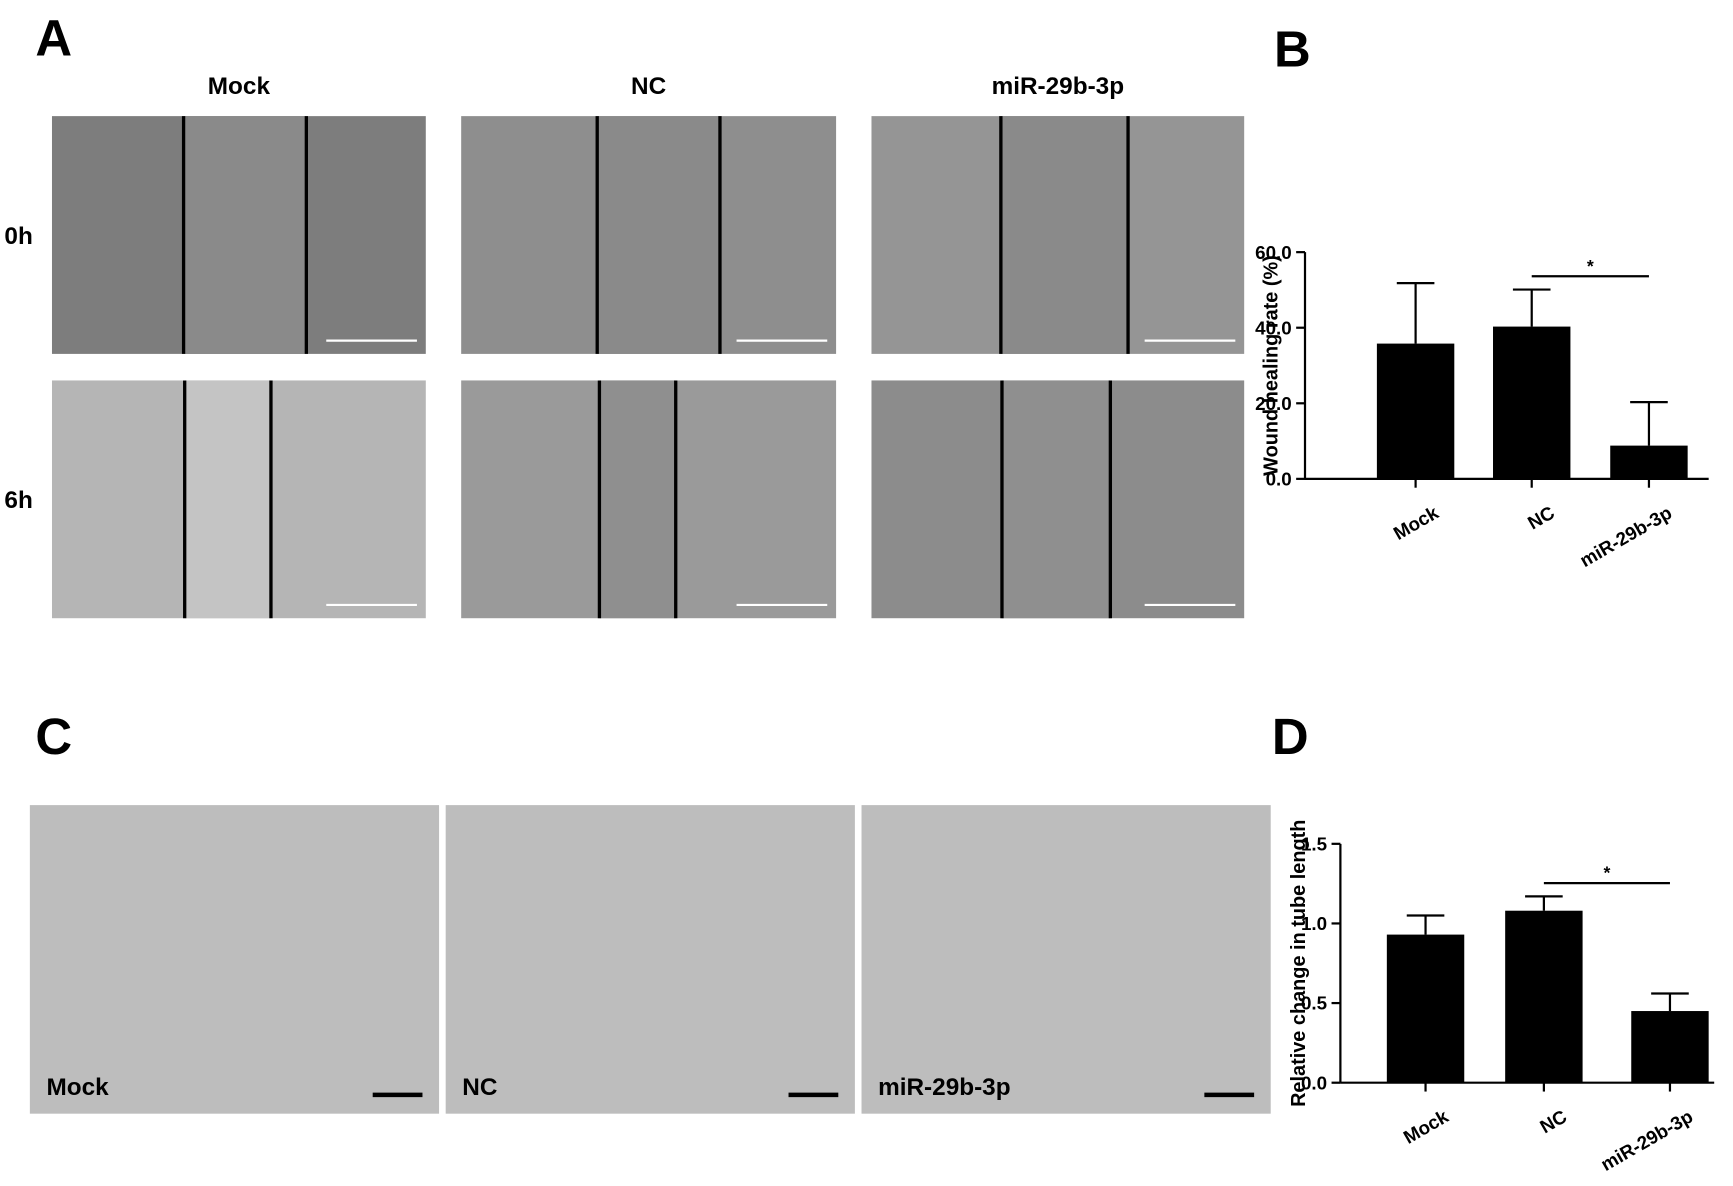 Image resolution: width=1733 pixels, height=1186 pixels. What do you see at coordinates (77, 1087) in the screenshot?
I see `image-label: Mock` at bounding box center [77, 1087].